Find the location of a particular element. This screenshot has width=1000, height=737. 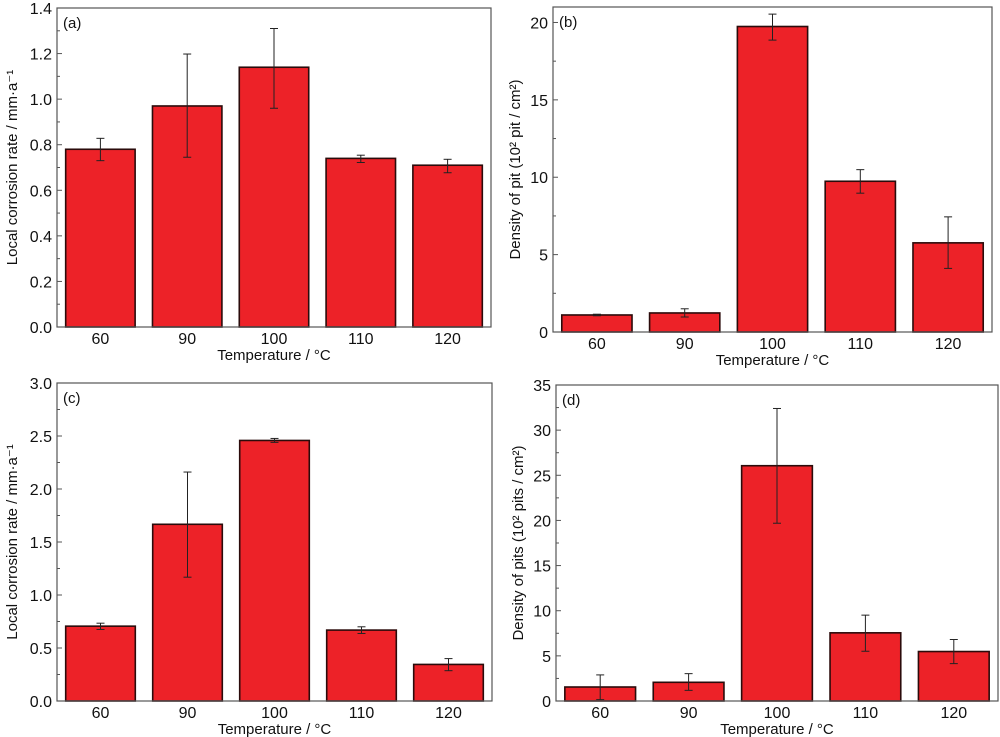

y-tick-label: 2.5 is located at coordinates (41, 437).